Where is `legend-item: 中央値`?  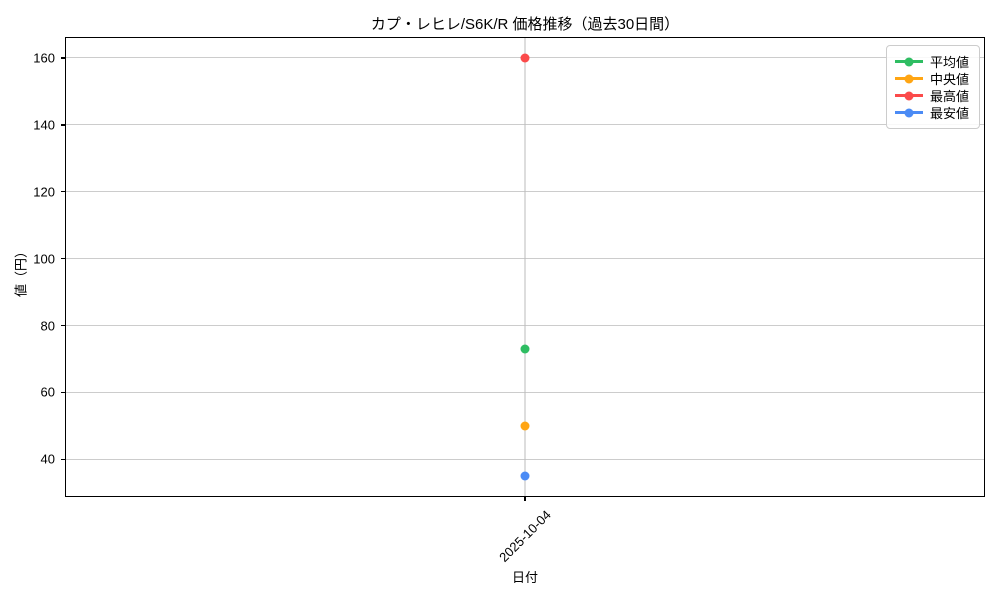 legend-item: 中央値 is located at coordinates (931, 78).